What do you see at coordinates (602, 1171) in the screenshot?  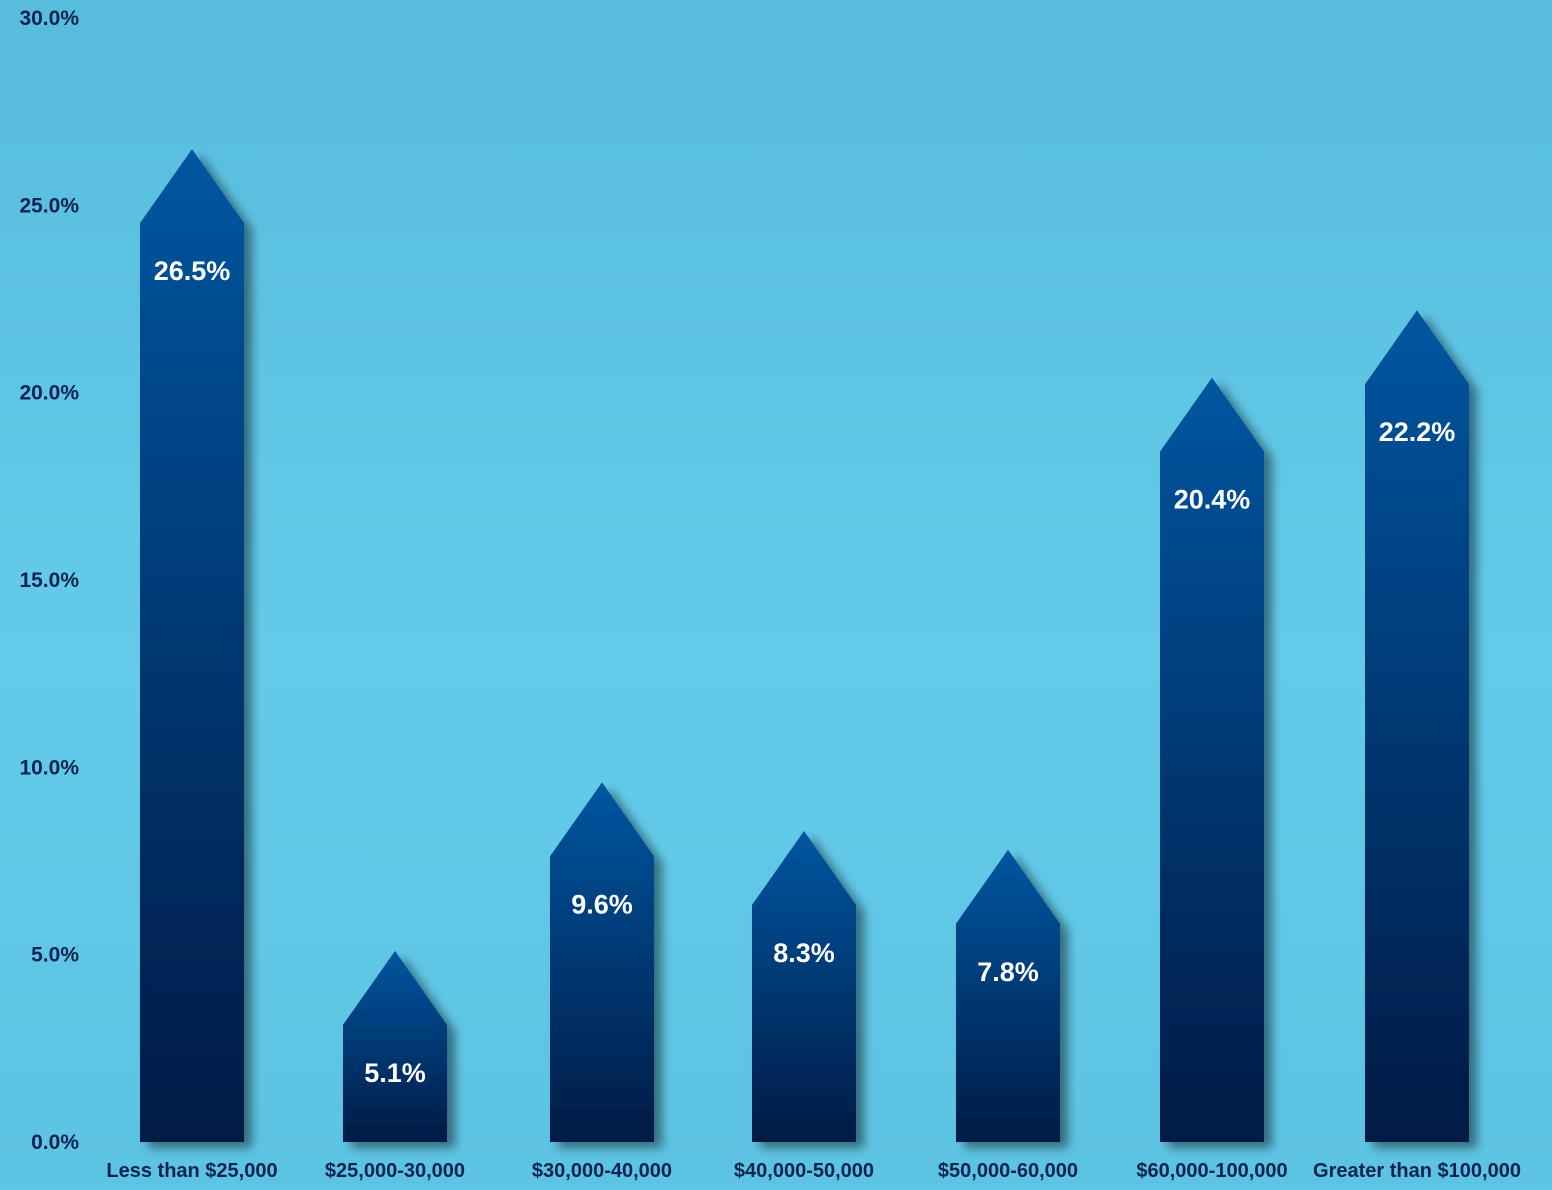 I see `x-category-label: $30,000-40,000` at bounding box center [602, 1171].